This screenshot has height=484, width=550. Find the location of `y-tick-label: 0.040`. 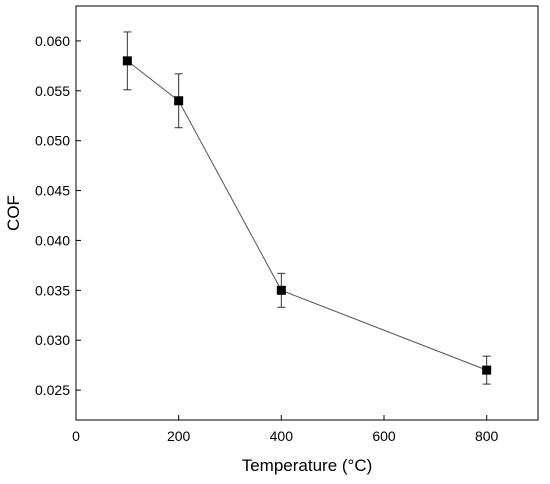

y-tick-label: 0.040 is located at coordinates (52, 240).